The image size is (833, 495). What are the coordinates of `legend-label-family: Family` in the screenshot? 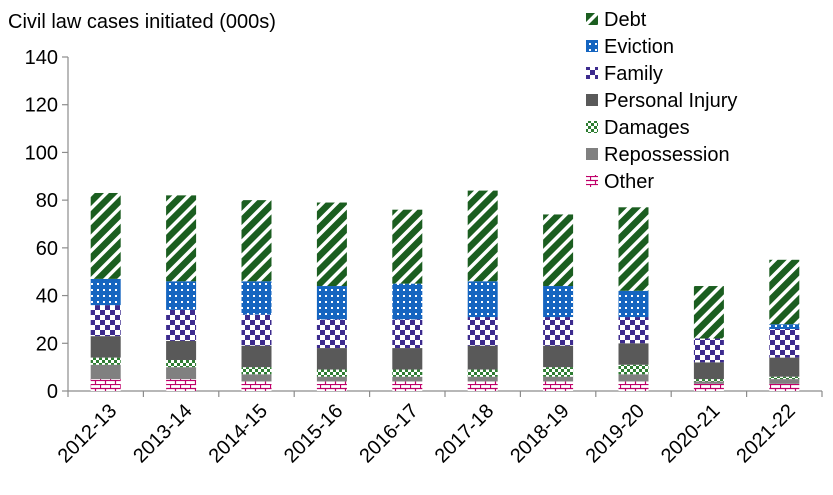 It's located at (633, 74).